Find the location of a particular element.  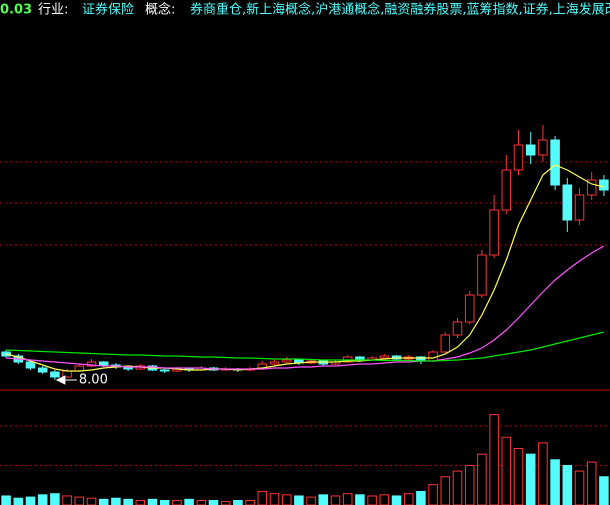

moving-average is located at coordinates (305, 346).